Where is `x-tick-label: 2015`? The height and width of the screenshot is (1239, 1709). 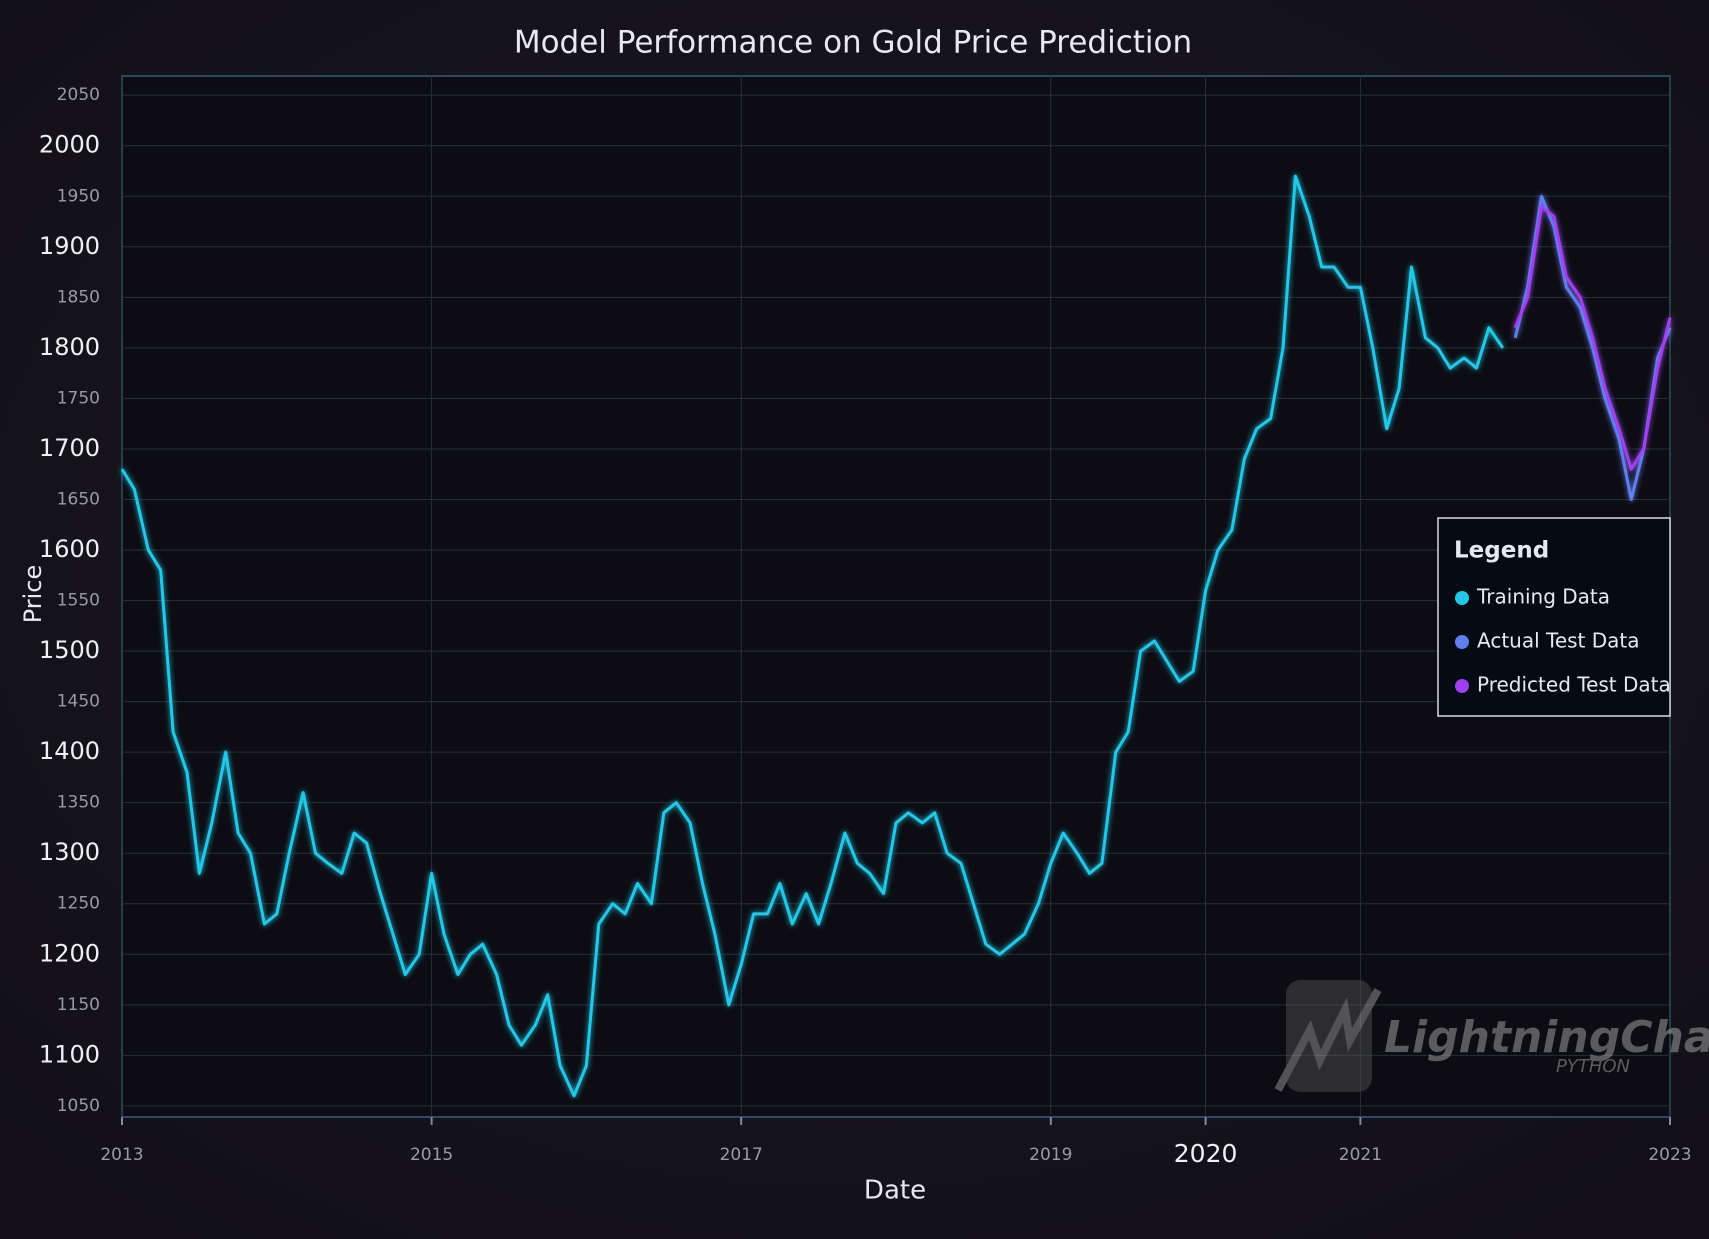
x-tick-label: 2015 is located at coordinates (431, 1155).